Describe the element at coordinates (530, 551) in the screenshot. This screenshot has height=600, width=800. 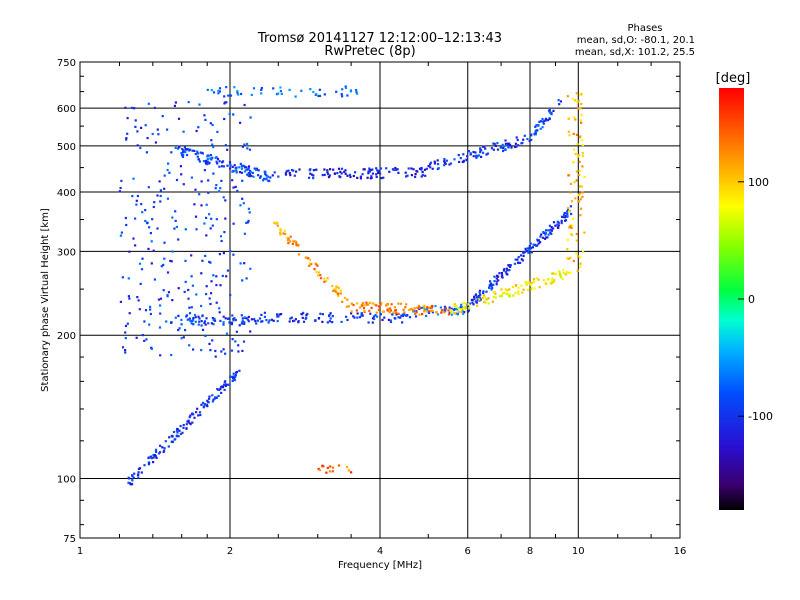
I see `x-tick-label: 8` at that location.